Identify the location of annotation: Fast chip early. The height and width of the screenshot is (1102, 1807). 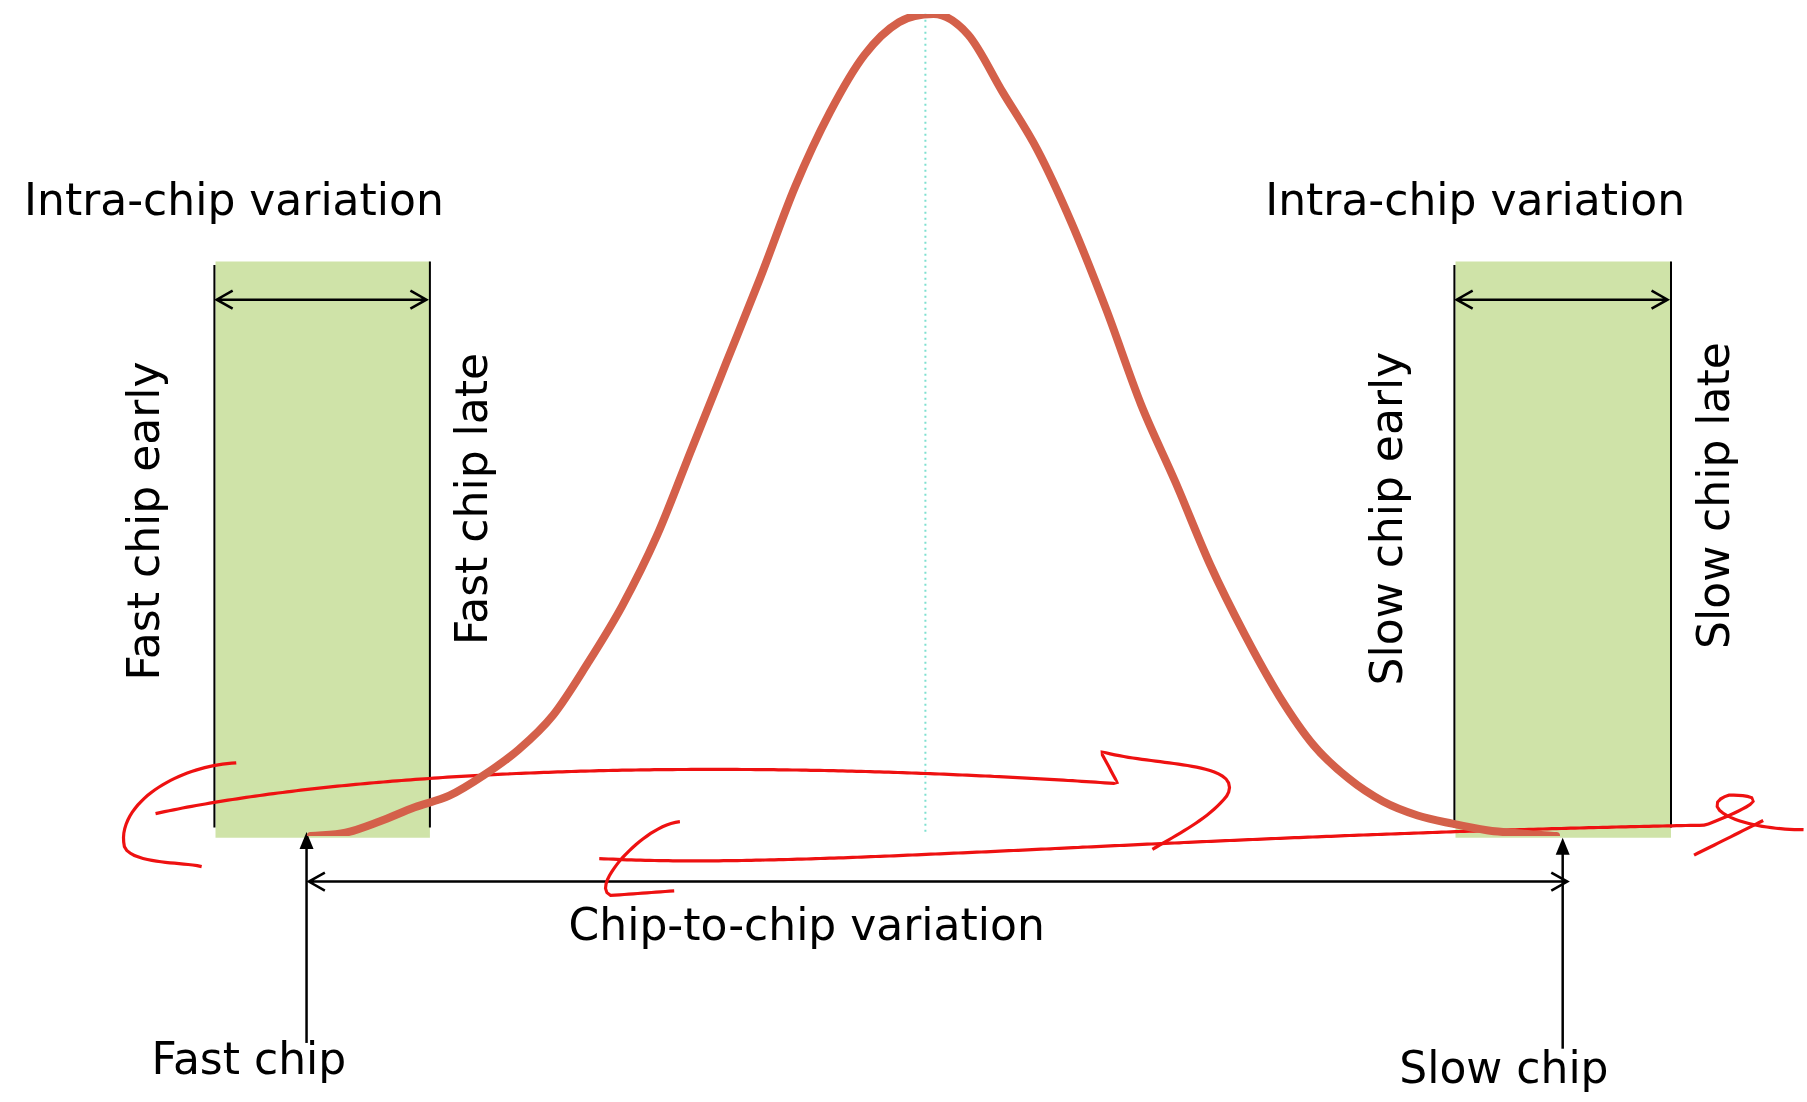
(143, 521).